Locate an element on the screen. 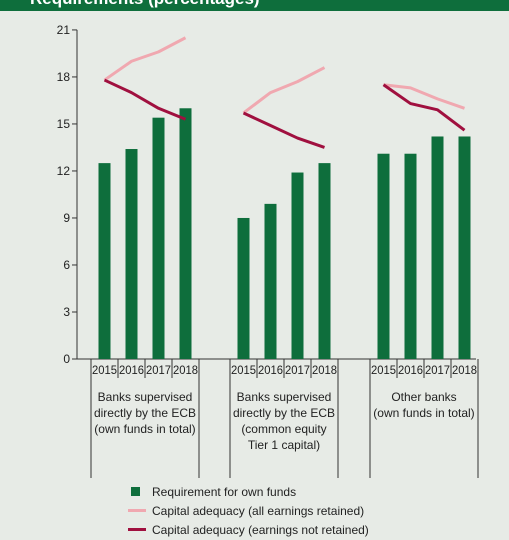 The image size is (509, 540). chart-header-band: Requirements (percentages) is located at coordinates (254, 5).